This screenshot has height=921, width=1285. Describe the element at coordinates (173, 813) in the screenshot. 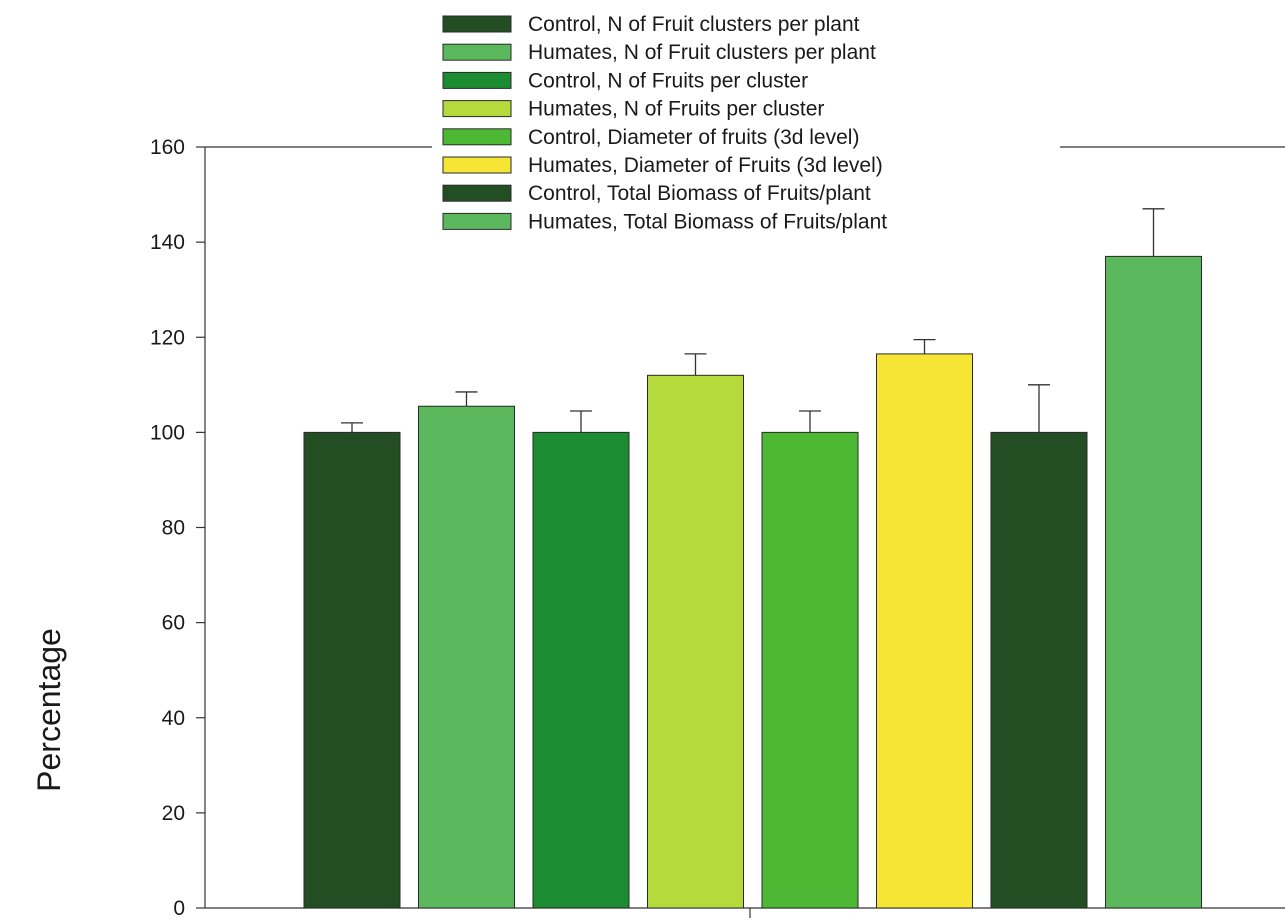

I see `y-tick-label: 20` at that location.